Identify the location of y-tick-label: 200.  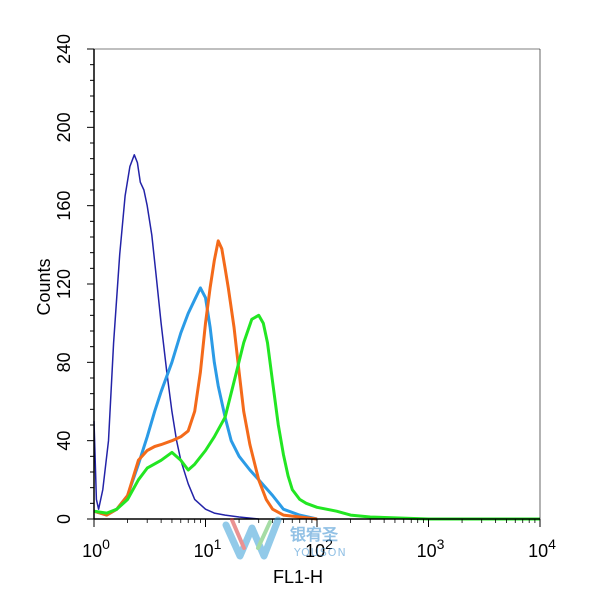
(64, 127).